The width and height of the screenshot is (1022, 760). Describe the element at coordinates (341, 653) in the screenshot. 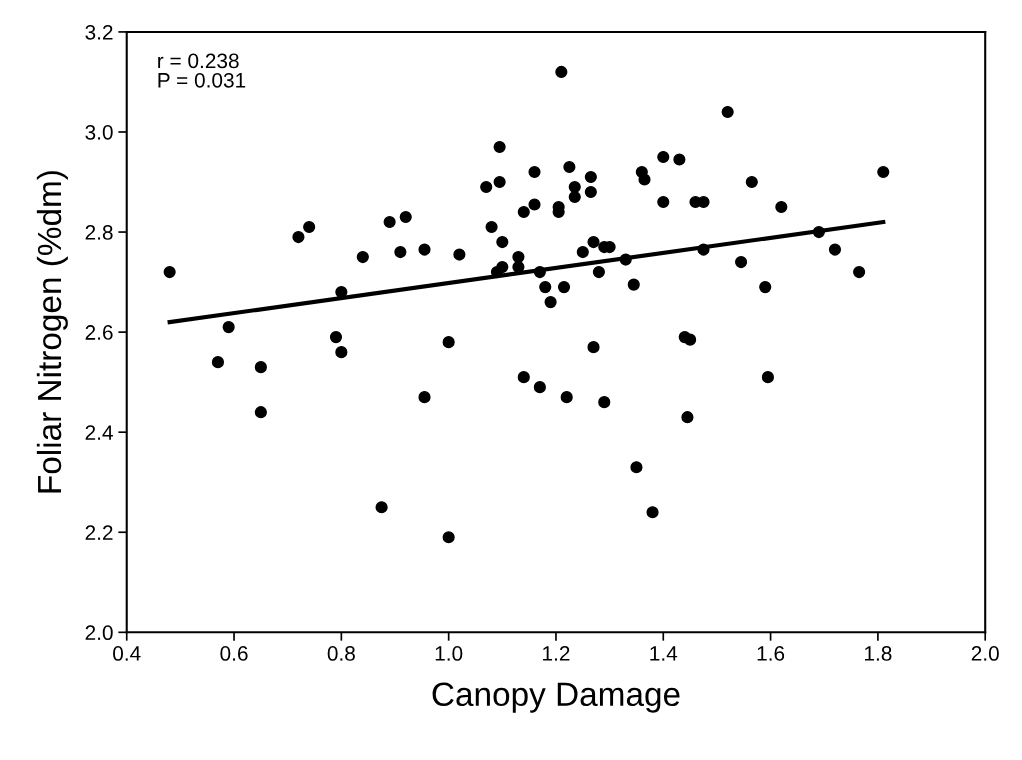

I see `x-tick-label: 0.8` at that location.